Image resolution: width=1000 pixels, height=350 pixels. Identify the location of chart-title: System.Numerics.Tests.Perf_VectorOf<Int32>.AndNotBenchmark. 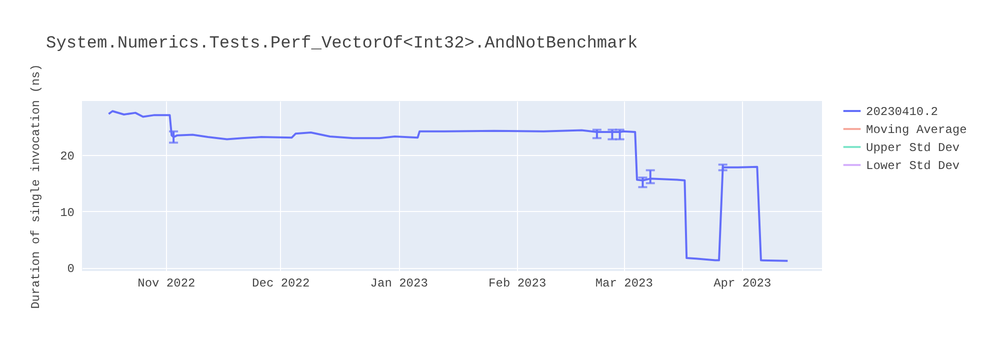
(342, 44).